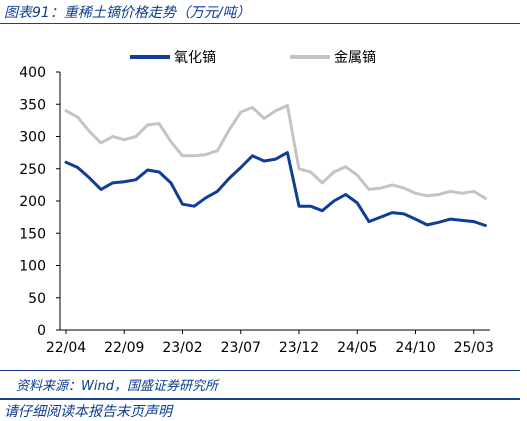 This screenshot has width=527, height=421. What do you see at coordinates (32, 170) in the screenshot?
I see `y-tick-label: 250` at bounding box center [32, 170].